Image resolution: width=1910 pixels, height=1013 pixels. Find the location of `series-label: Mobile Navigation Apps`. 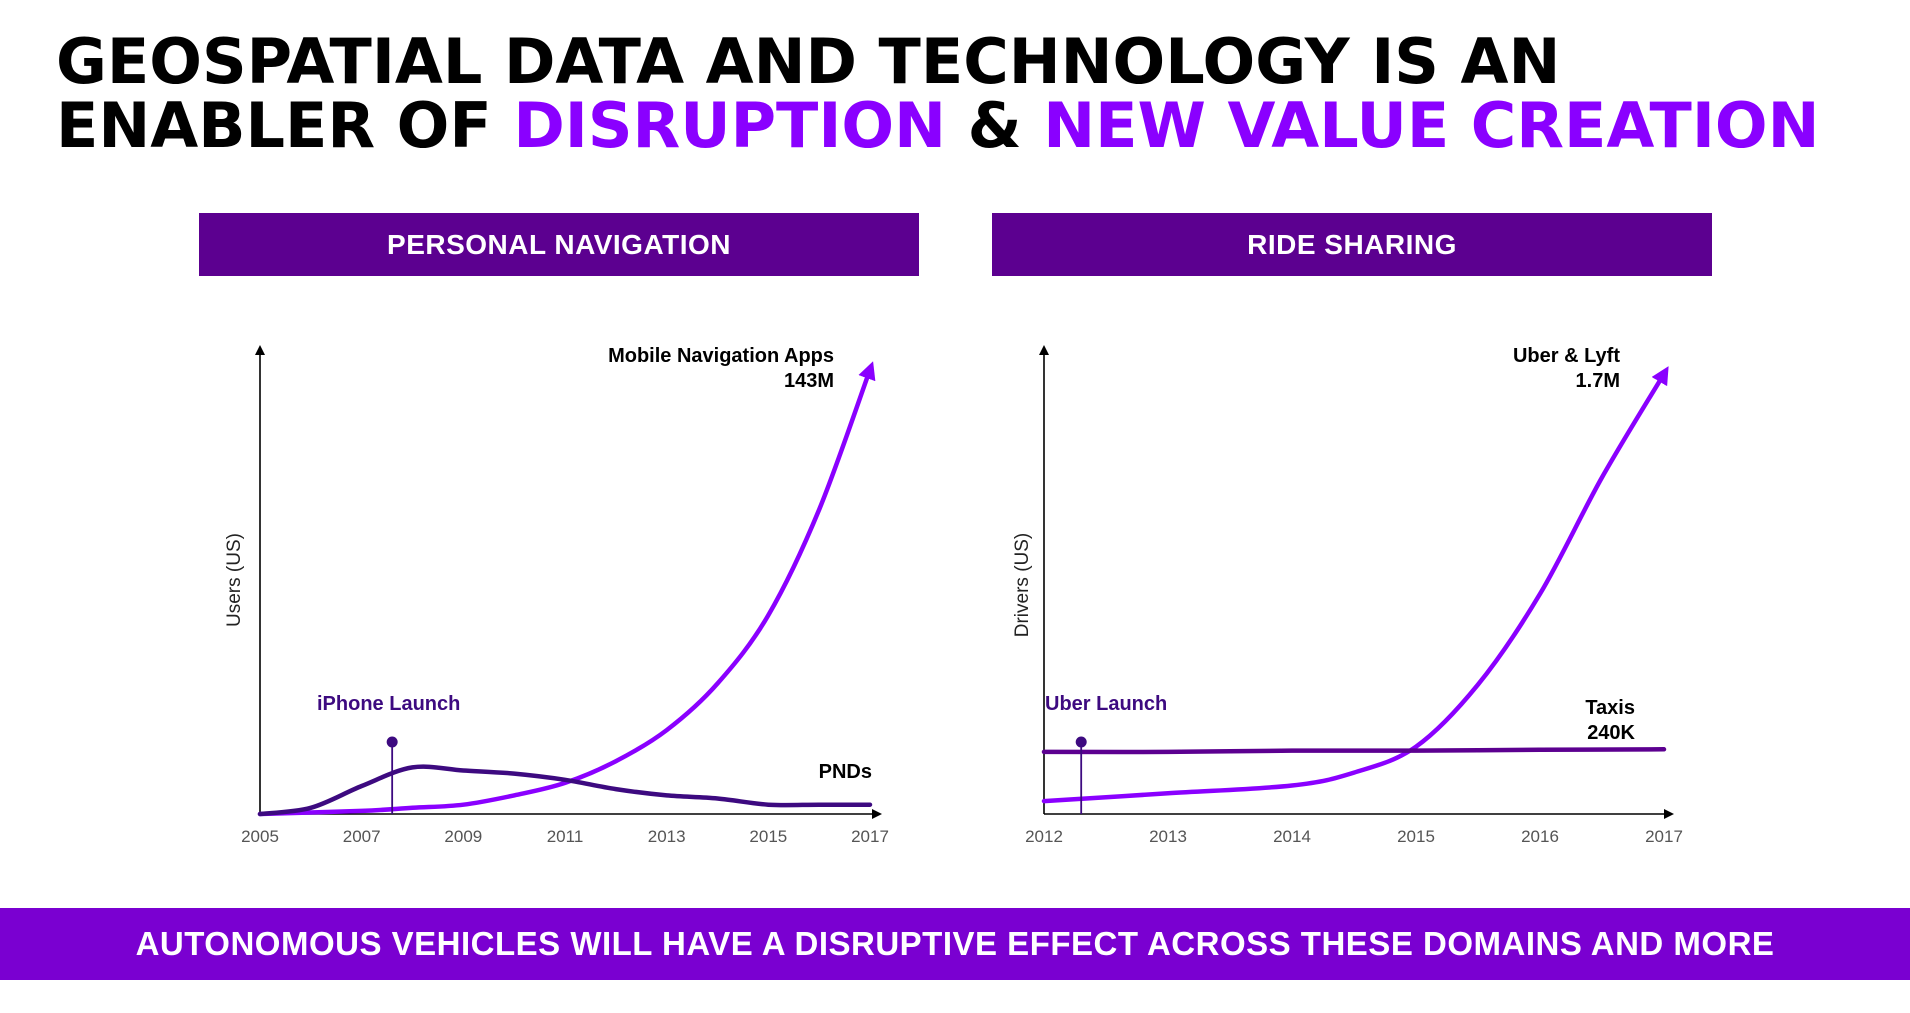

series-label: Mobile Navigation Apps is located at coordinates (721, 356).